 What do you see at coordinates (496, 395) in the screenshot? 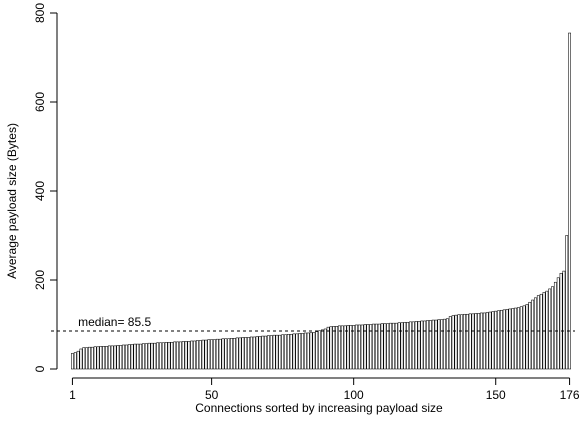
I see `x-tick-label: 150` at bounding box center [496, 395].